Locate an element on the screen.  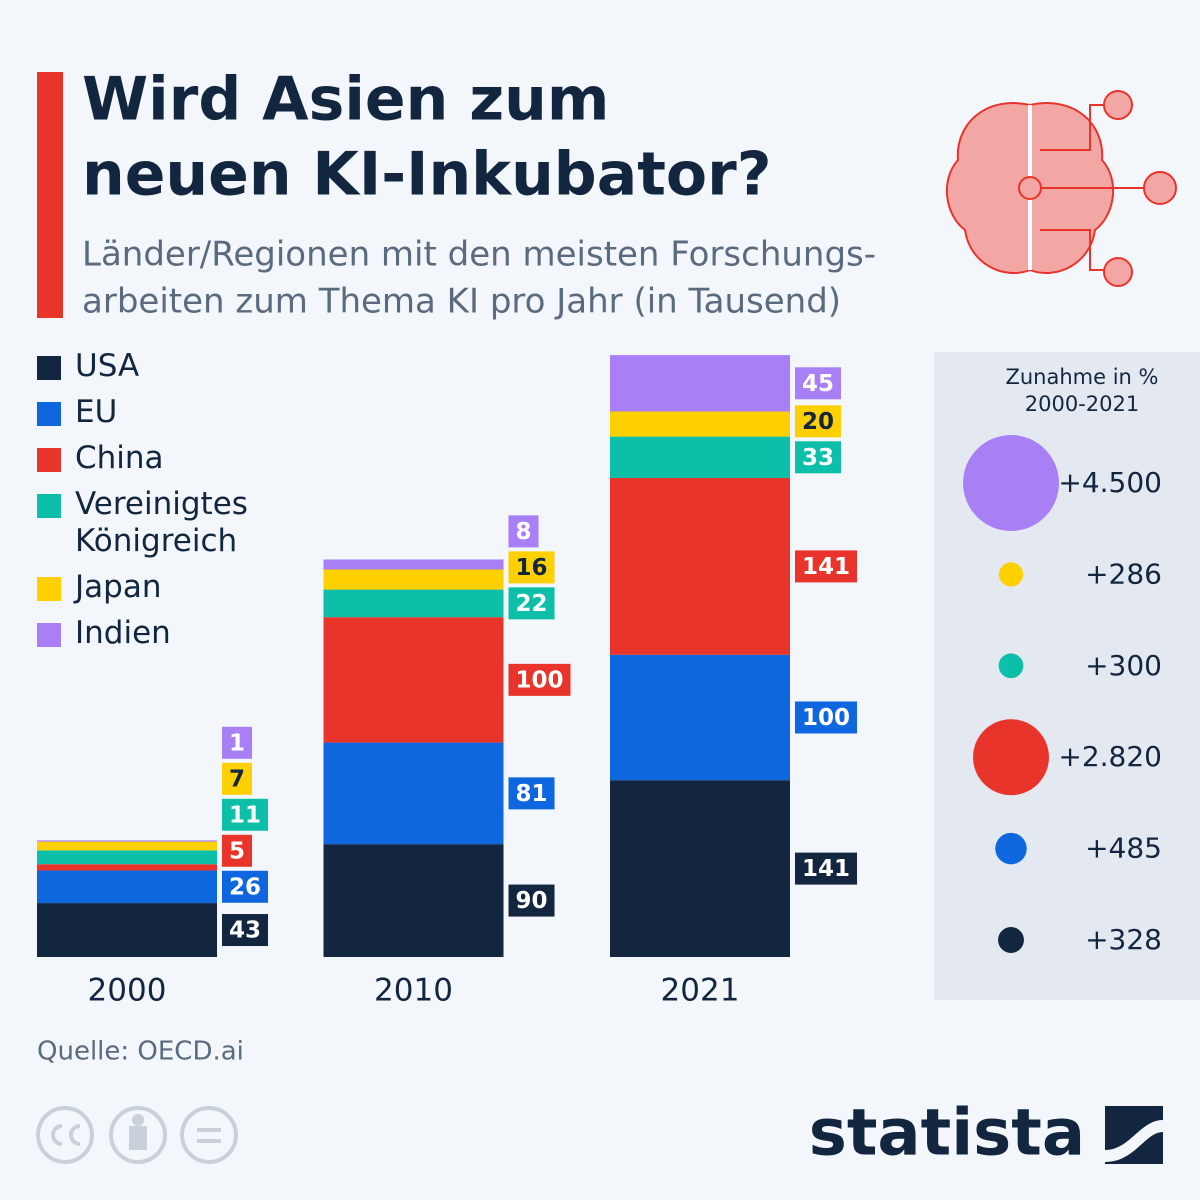
value-label-text: 1 is located at coordinates (237, 743).